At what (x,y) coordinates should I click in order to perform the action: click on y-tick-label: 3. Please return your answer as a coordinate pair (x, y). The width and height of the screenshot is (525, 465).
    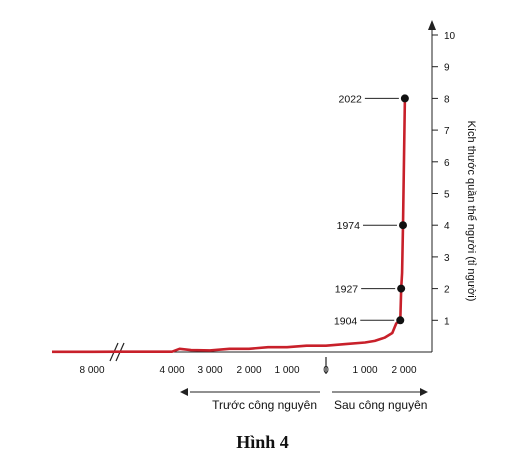
    Looking at the image, I should click on (447, 258).